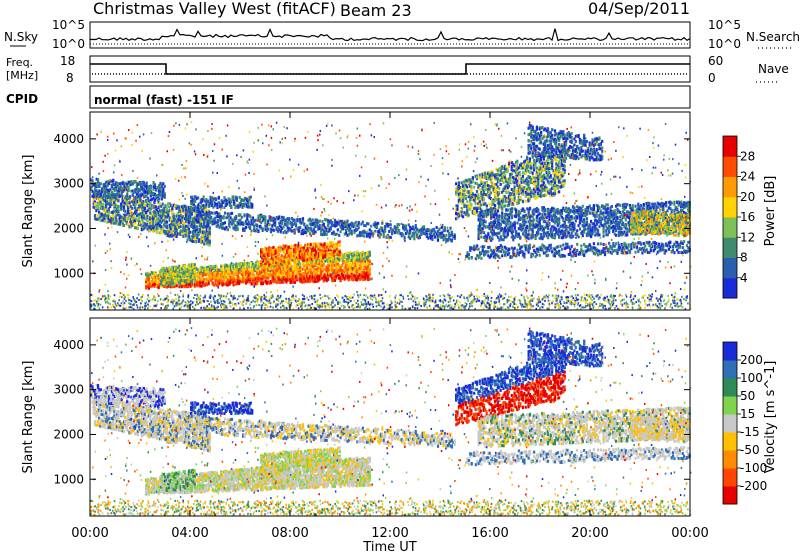 This screenshot has width=800, height=558. Describe the element at coordinates (68, 25) in the screenshot. I see `nsky-tick-high: 10^5` at that location.